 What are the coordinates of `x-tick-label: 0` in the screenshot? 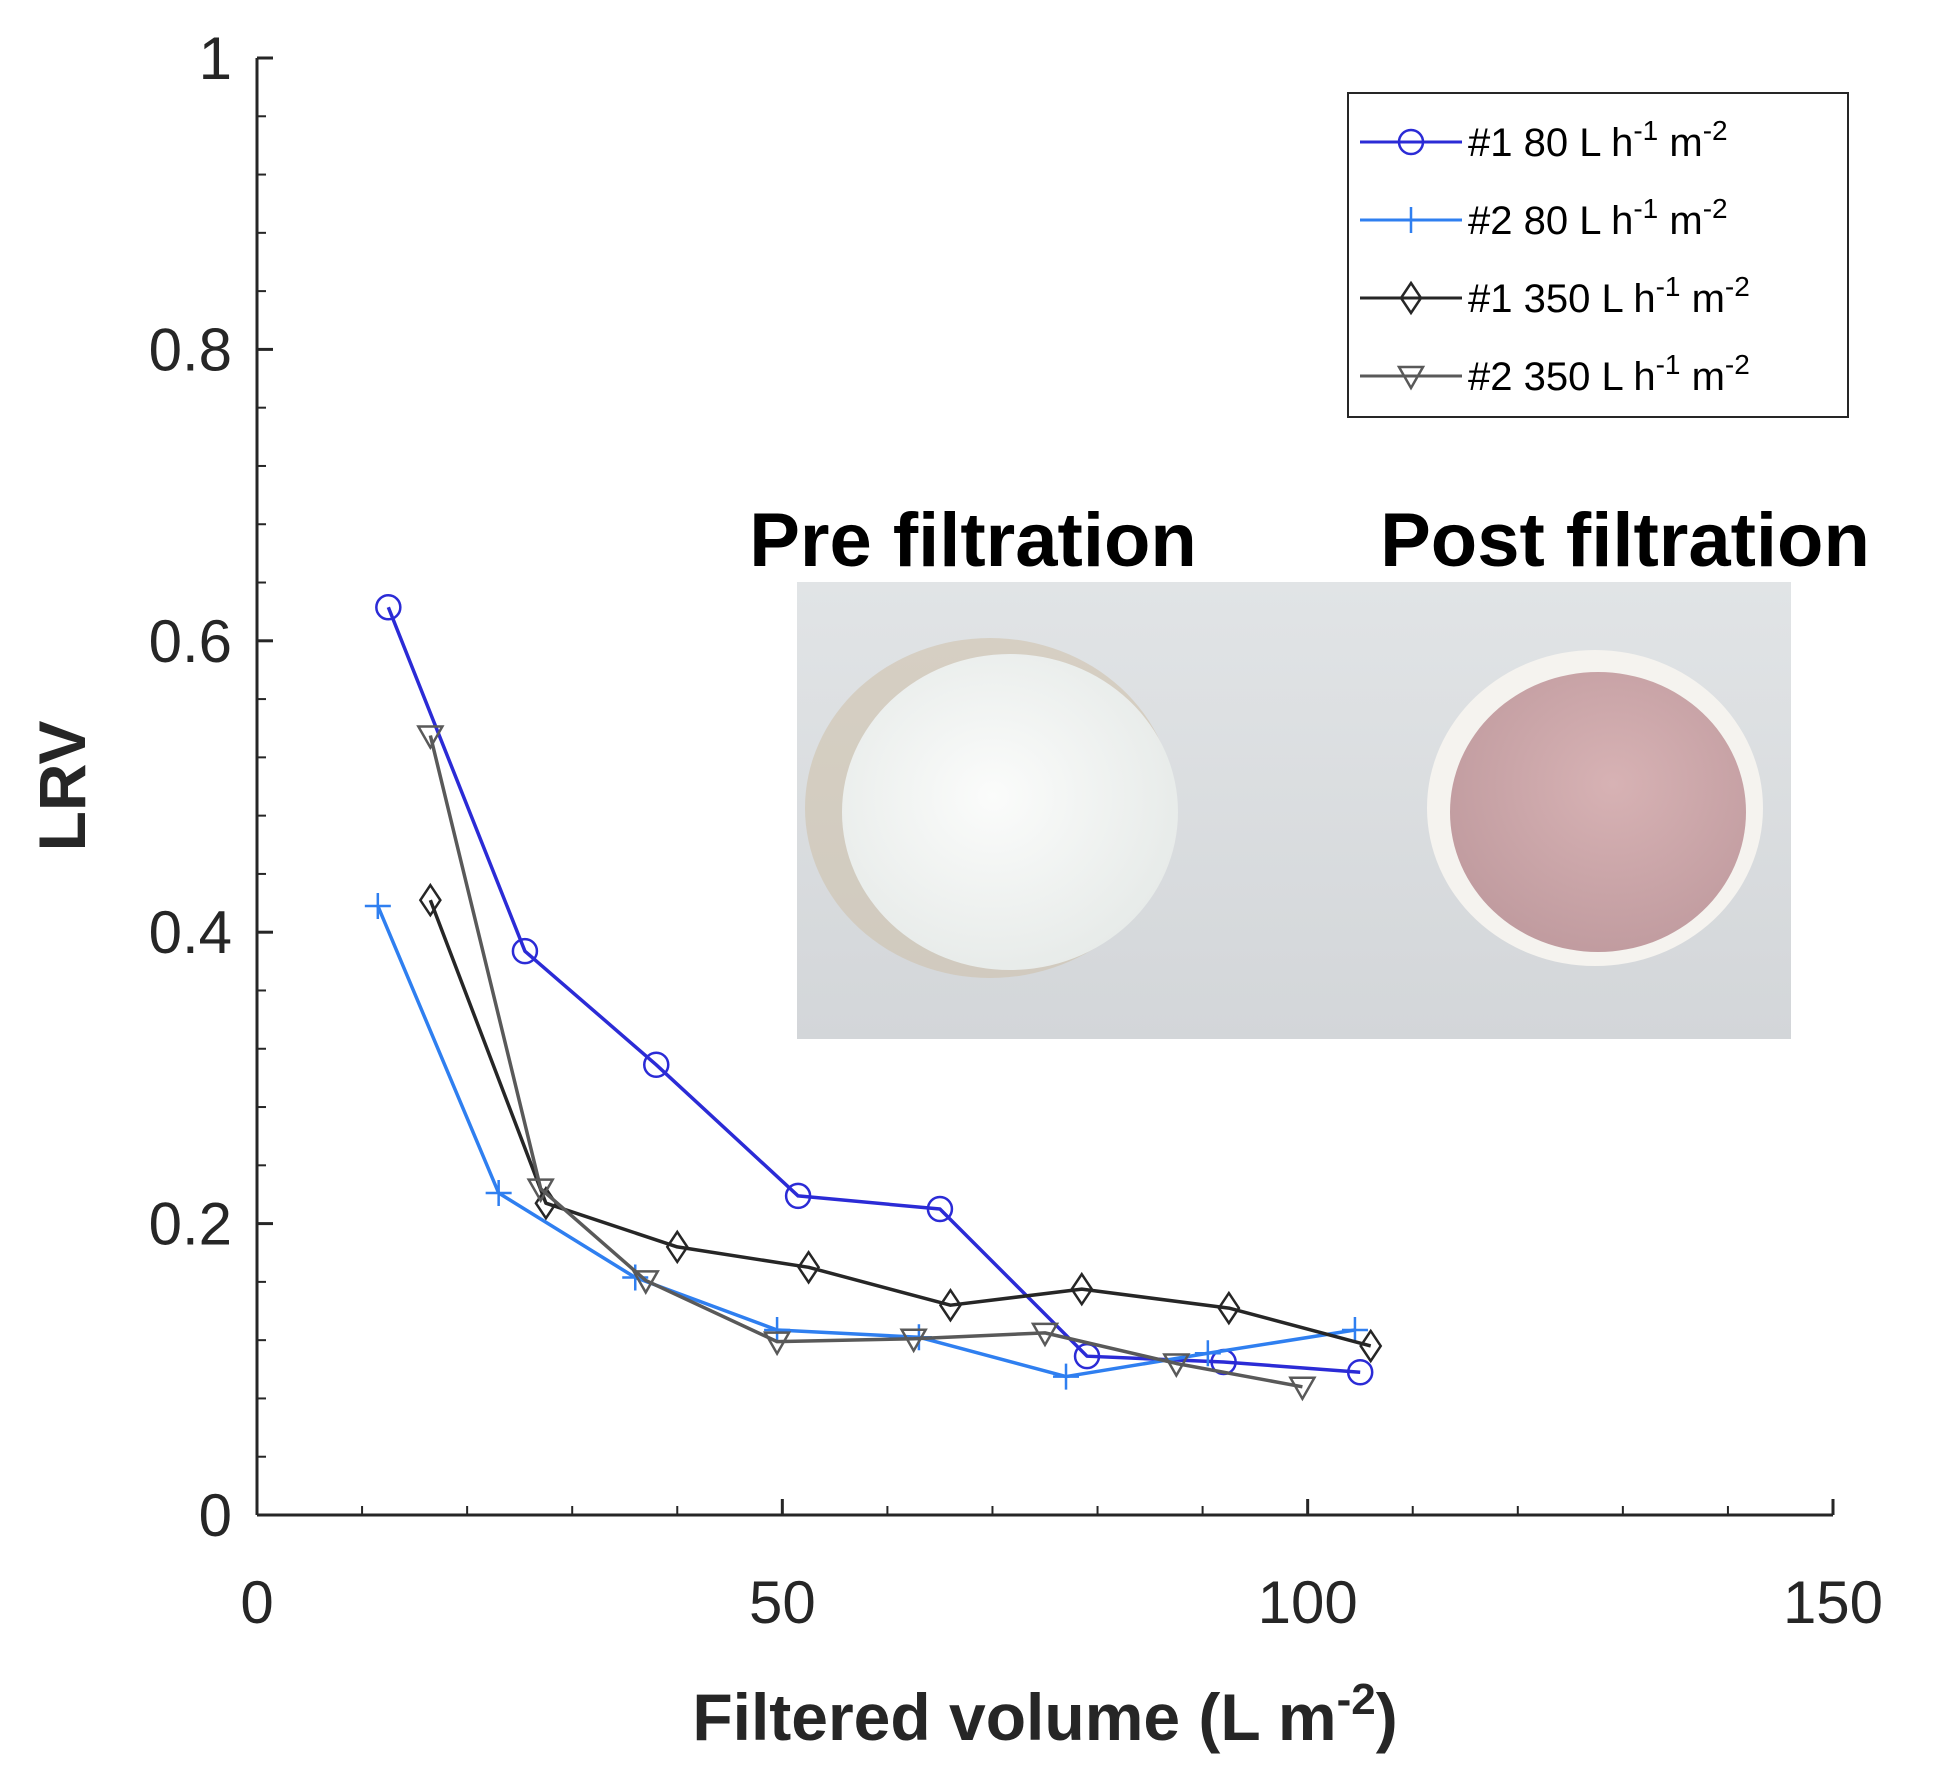 It's located at (256, 1602).